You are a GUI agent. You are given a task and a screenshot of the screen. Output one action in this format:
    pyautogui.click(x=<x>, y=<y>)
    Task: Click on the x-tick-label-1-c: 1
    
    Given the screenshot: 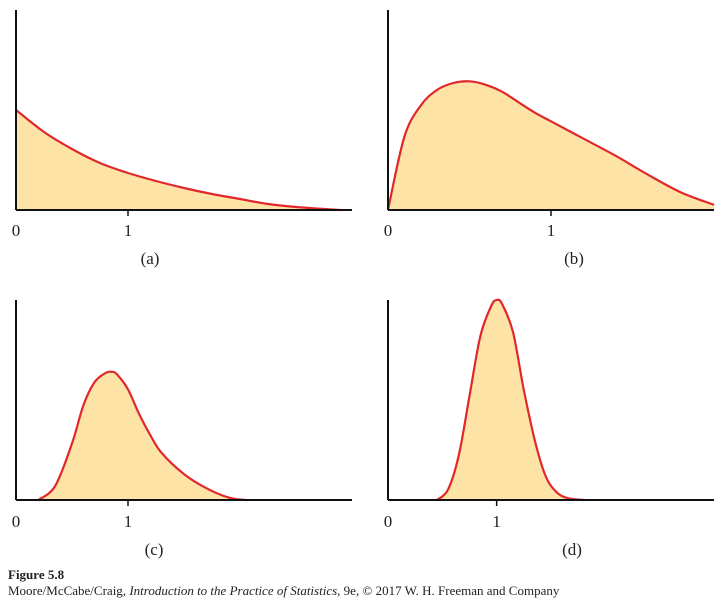 What is the action you would take?
    pyautogui.click(x=128, y=521)
    